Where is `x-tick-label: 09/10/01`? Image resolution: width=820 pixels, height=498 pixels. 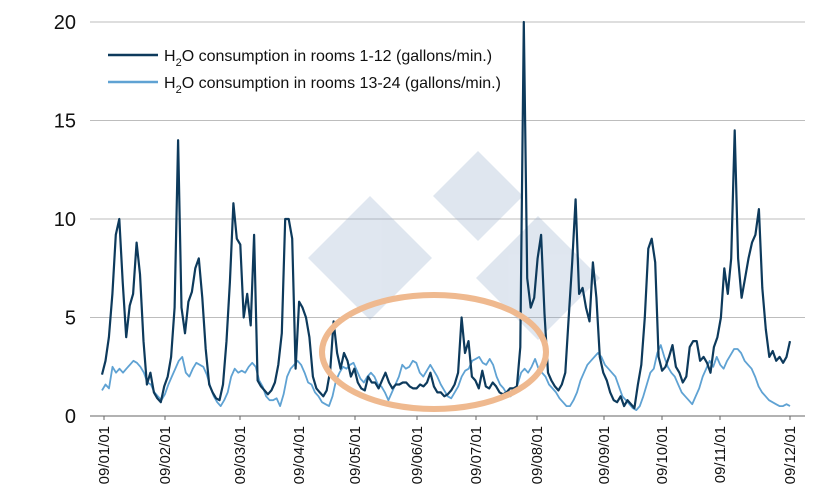 x-tick-label: 09/10/01 is located at coordinates (662, 455).